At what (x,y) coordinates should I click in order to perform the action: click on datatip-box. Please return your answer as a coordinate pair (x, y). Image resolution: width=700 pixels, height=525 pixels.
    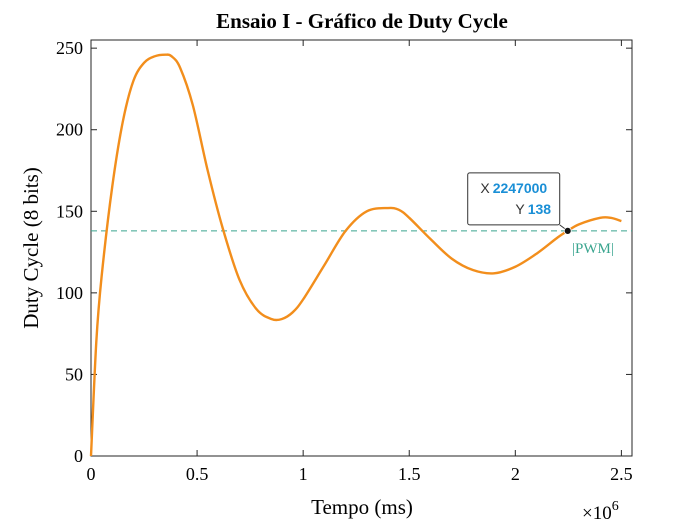
    Looking at the image, I should click on (514, 199).